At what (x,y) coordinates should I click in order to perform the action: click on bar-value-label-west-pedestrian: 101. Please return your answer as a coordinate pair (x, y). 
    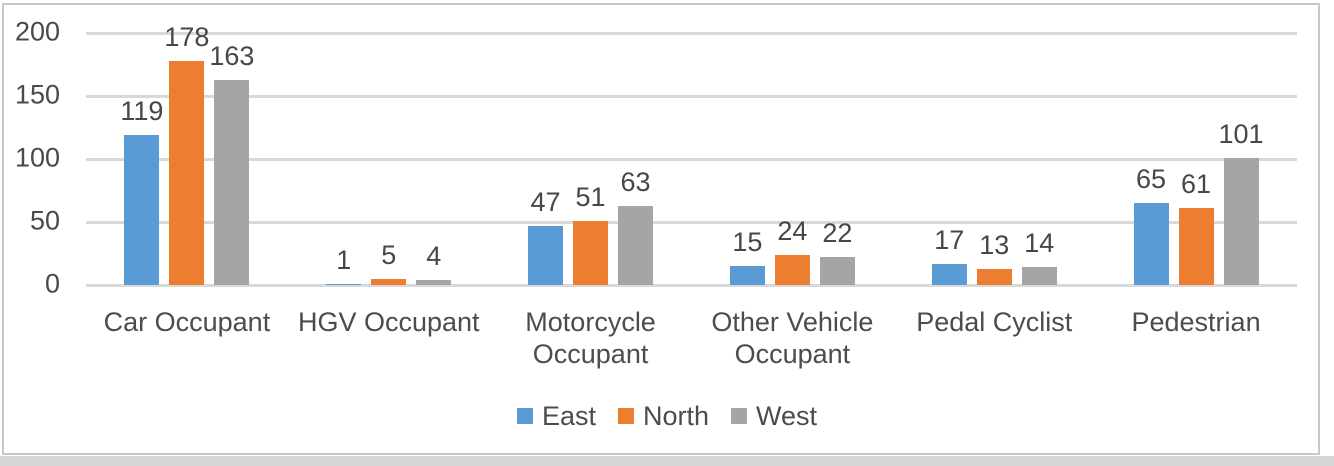
    Looking at the image, I should click on (1241, 133).